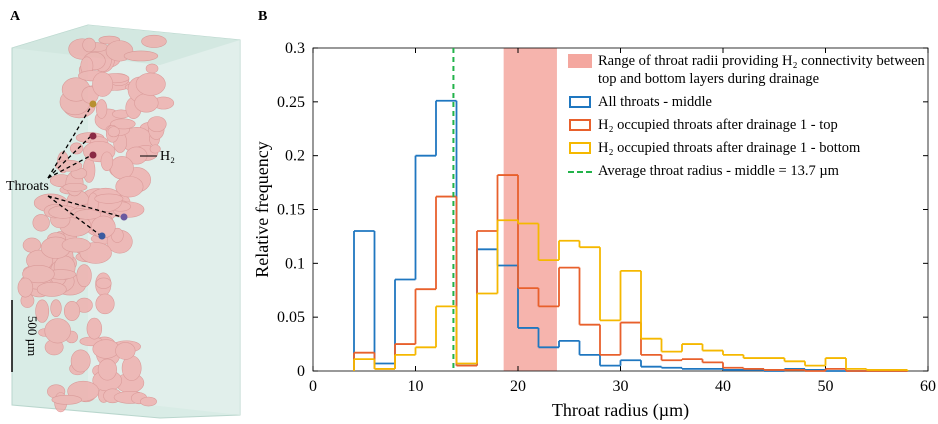 The width and height of the screenshot is (938, 424). I want to click on legend-entry: All throats - middle, so click(749, 102).